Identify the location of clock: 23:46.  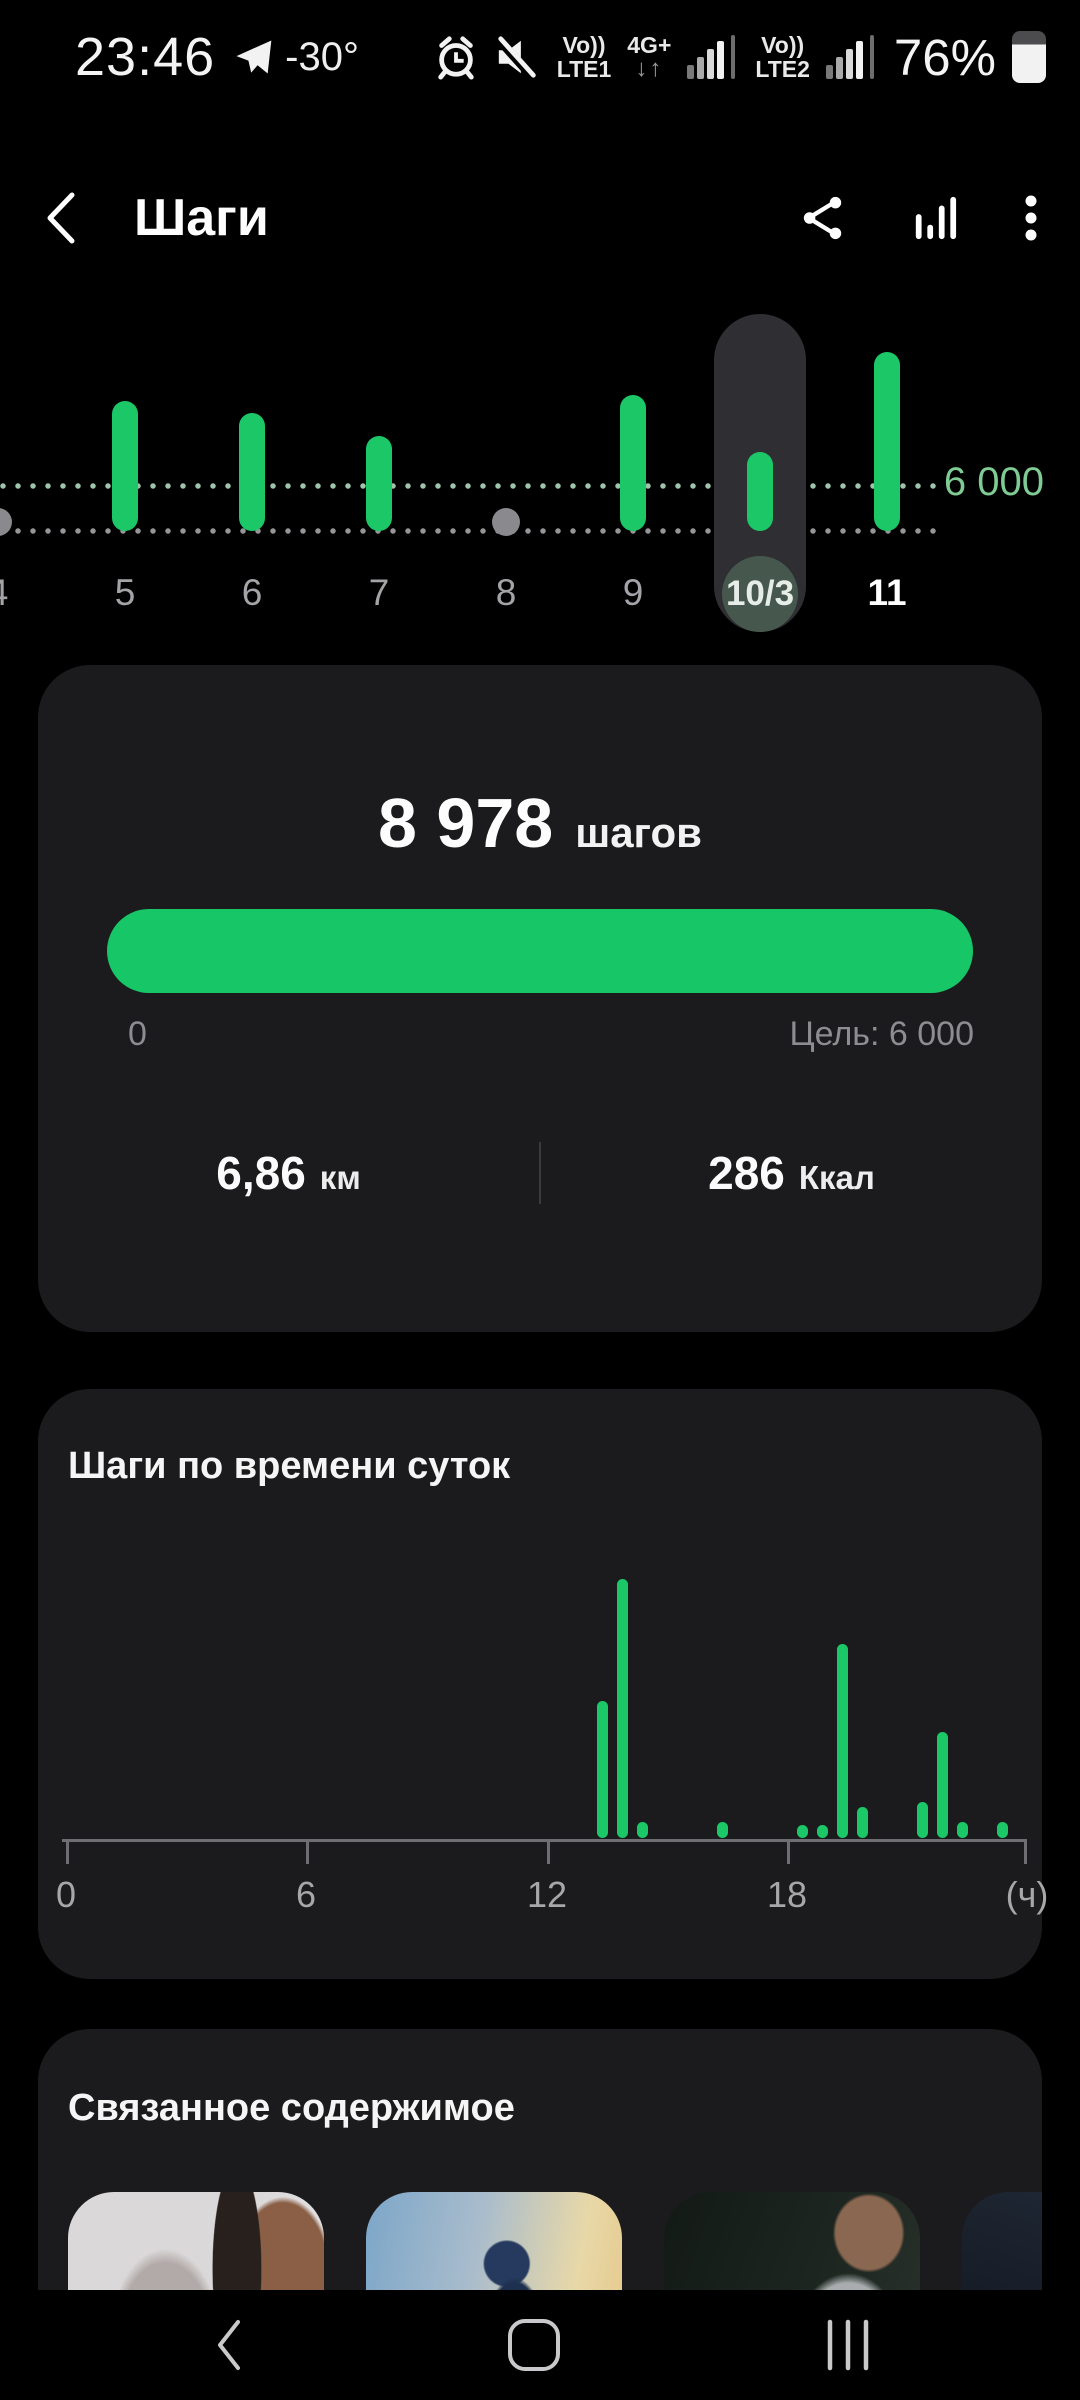
(145, 57).